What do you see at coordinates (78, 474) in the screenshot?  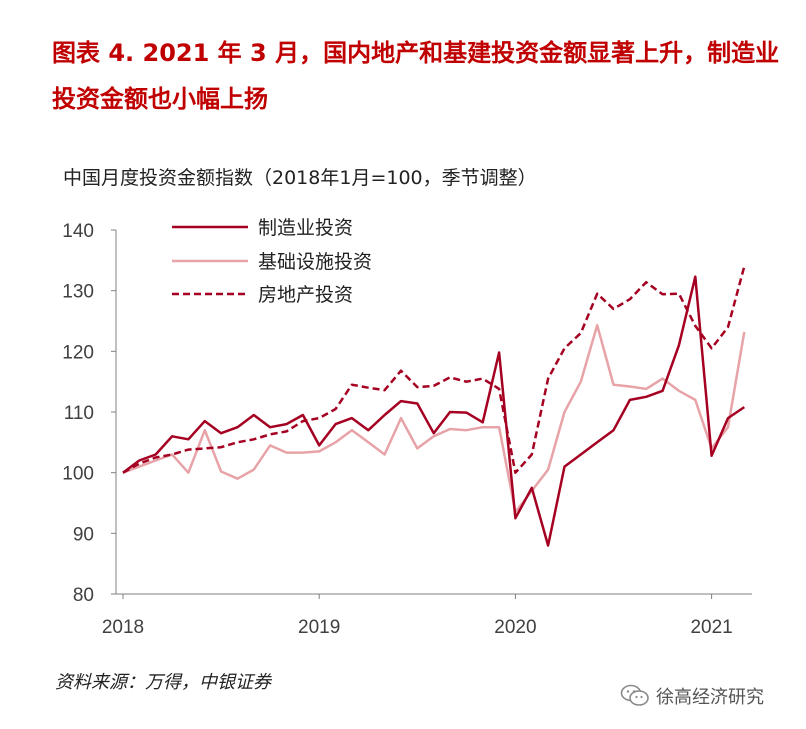 I see `y-tick-label: 100` at bounding box center [78, 474].